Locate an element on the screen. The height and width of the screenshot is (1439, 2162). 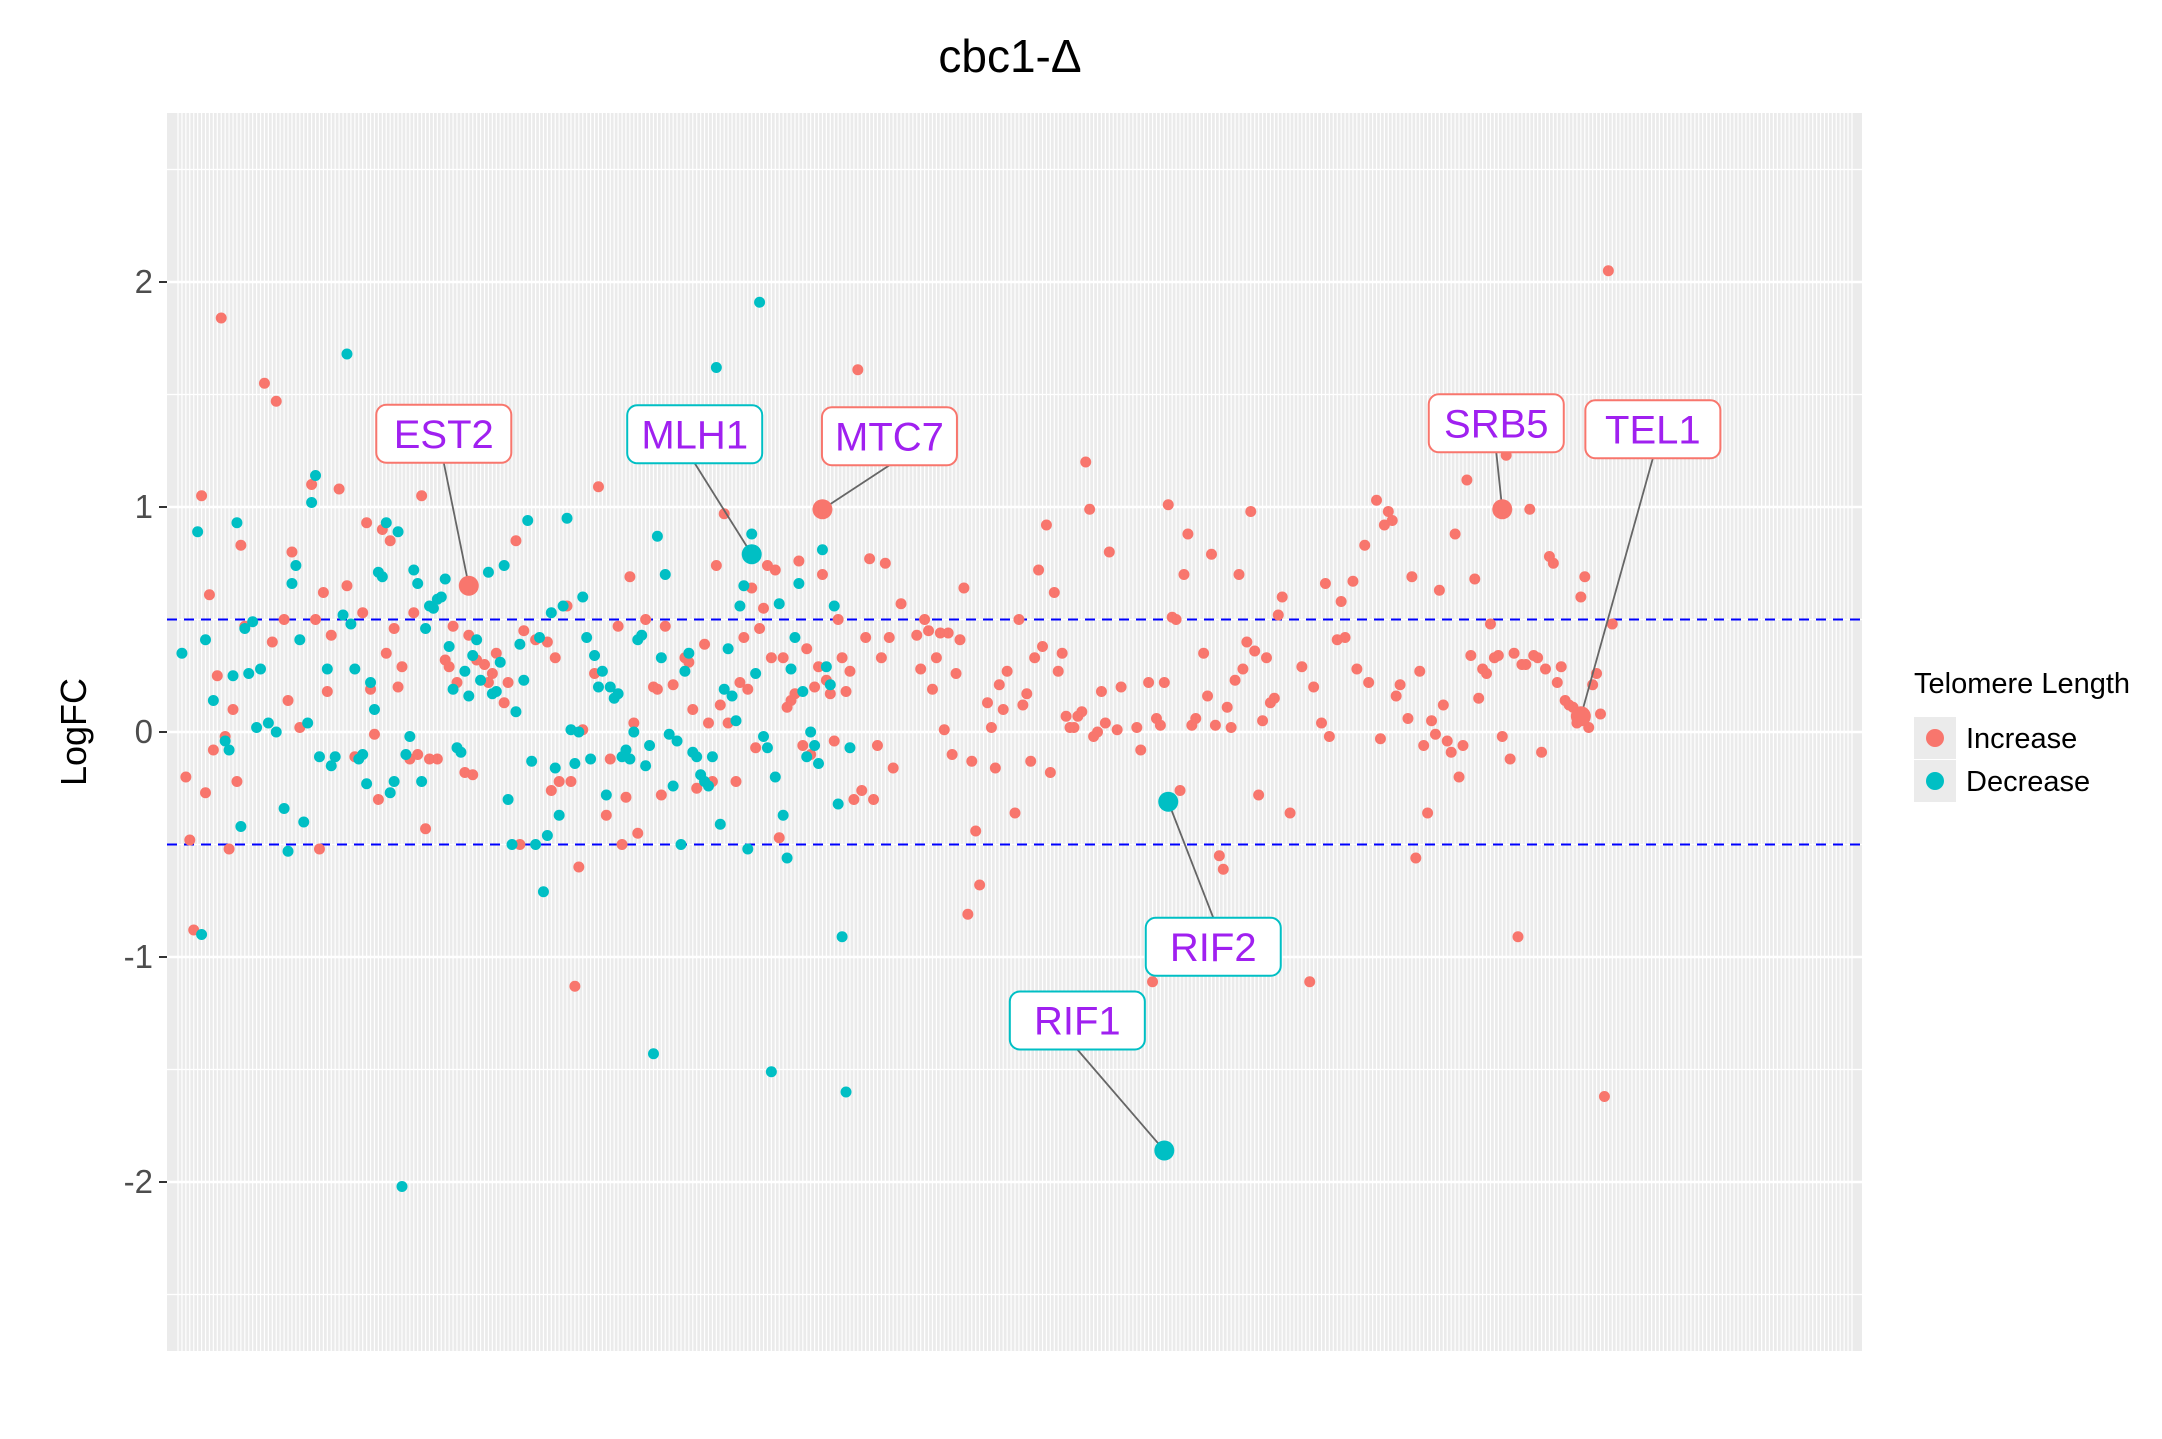
legend-key-decrease is located at coordinates (1935, 781).